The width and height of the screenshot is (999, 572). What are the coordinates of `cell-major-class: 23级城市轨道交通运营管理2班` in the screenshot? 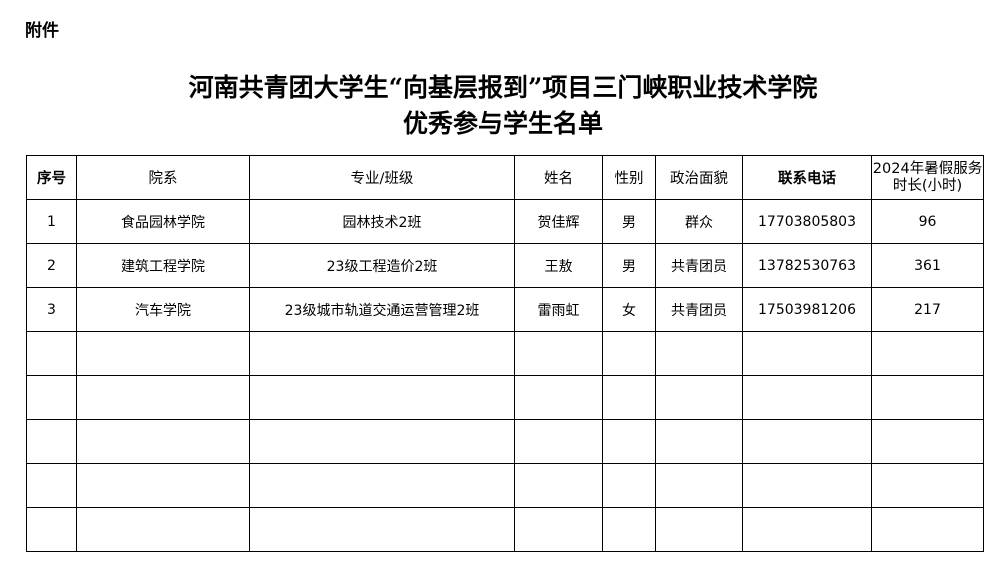 It's located at (382, 309).